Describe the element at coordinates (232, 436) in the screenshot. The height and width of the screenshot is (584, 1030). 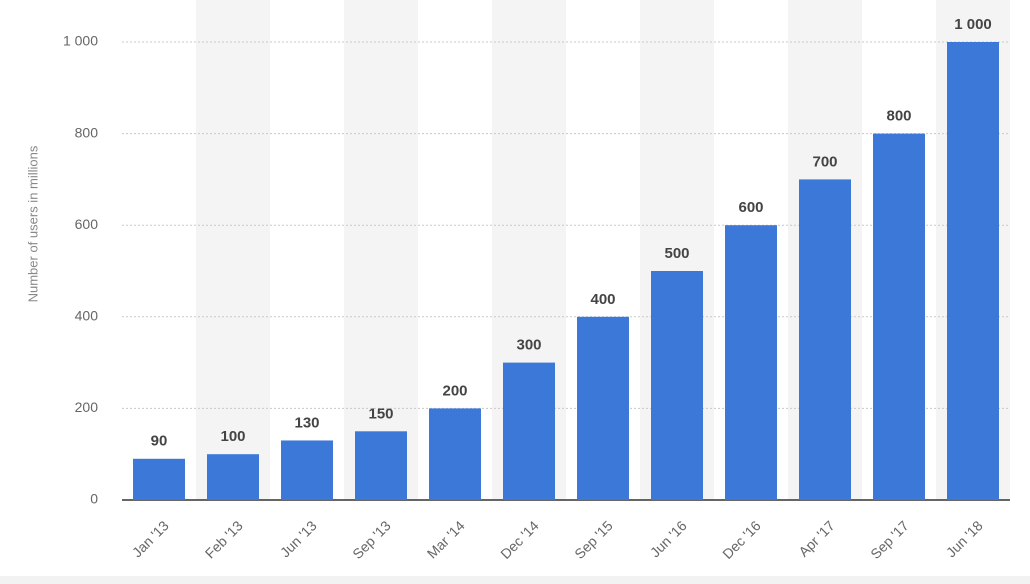
I see `value-label: 100` at that location.